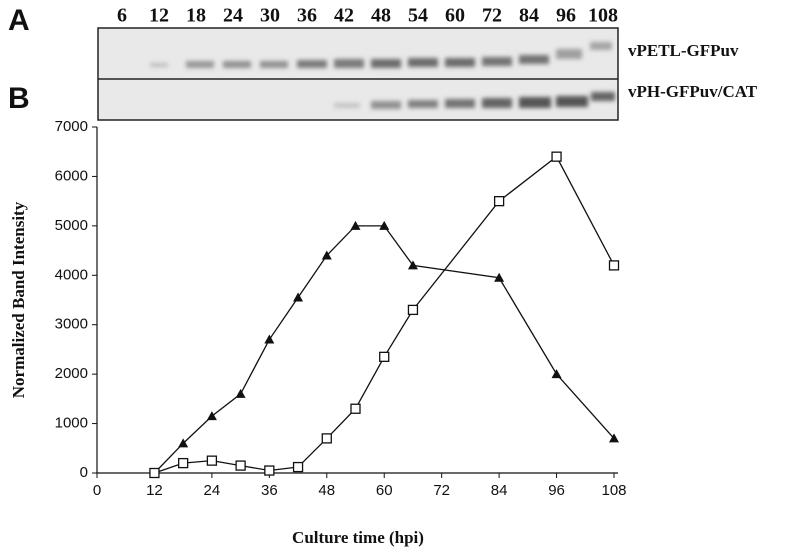 This screenshot has height=553, width=797. Describe the element at coordinates (122, 16) in the screenshot. I see `lane-label: 6` at that location.